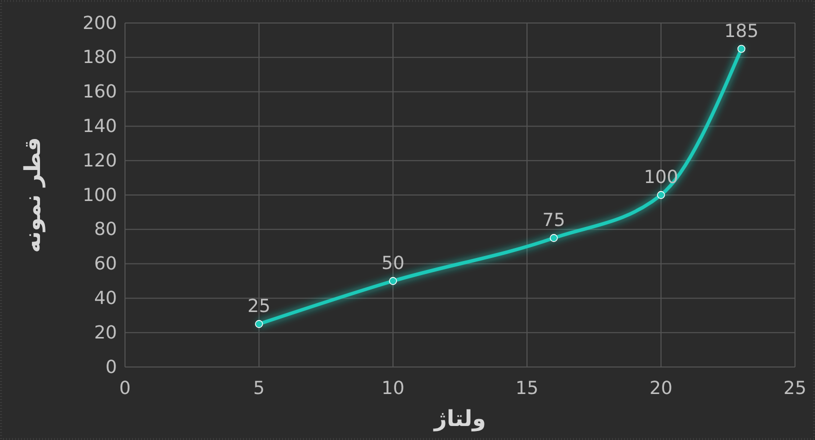 This screenshot has height=440, width=815. Describe the element at coordinates (527, 388) in the screenshot. I see `x-tick-label: 15` at that location.